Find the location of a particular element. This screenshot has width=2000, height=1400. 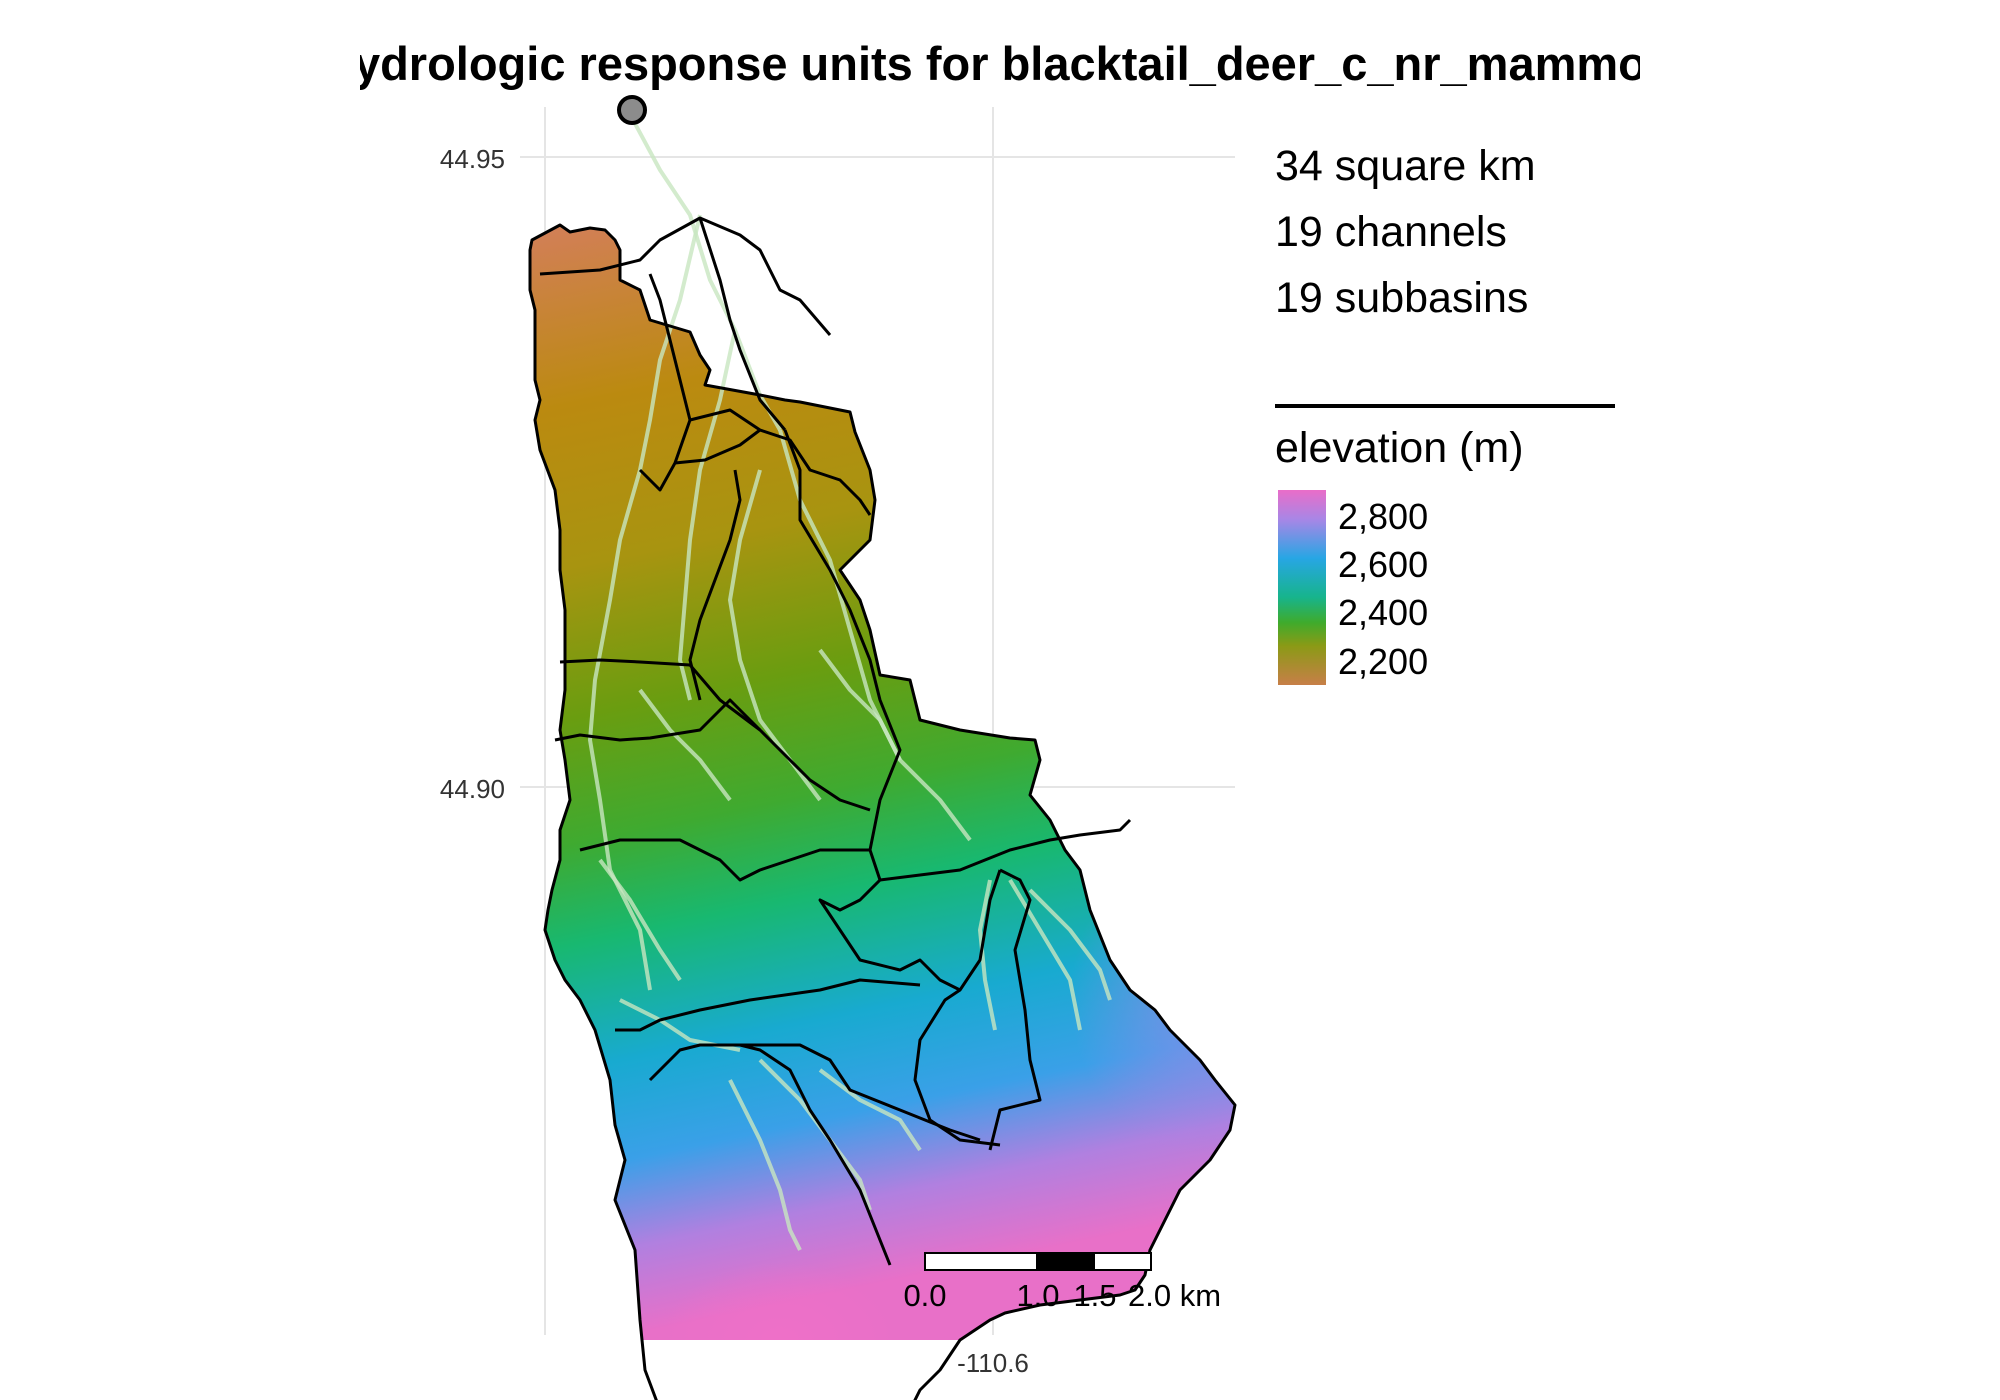

scale-label: 0.0 is located at coordinates (924, 1295).